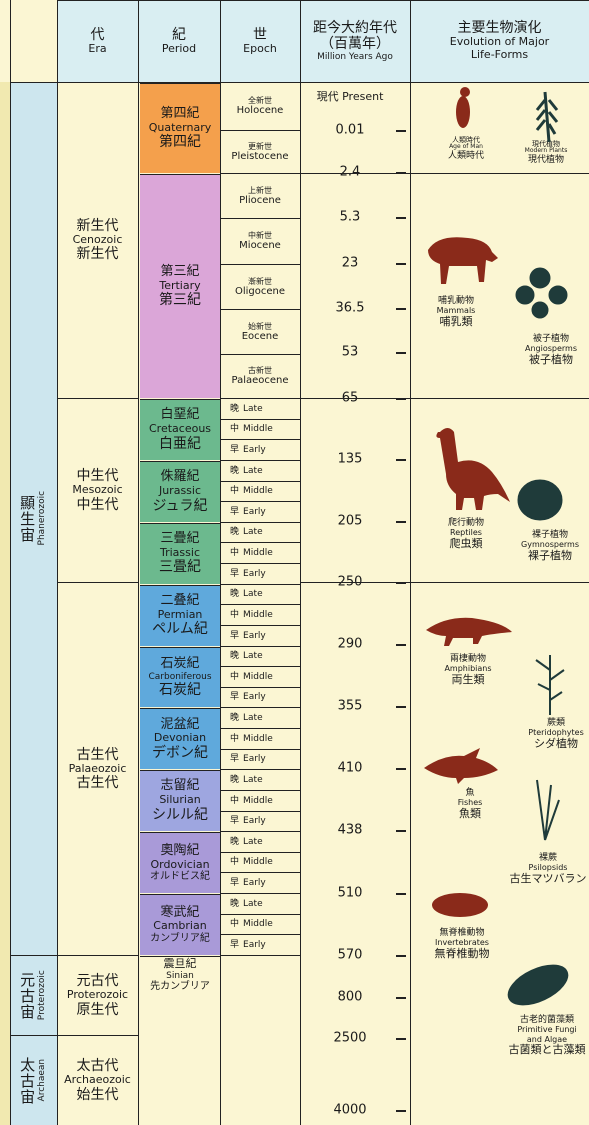 The image size is (589, 1125). What do you see at coordinates (468, 669) in the screenshot?
I see `life-form-en: Amphibians` at bounding box center [468, 669].